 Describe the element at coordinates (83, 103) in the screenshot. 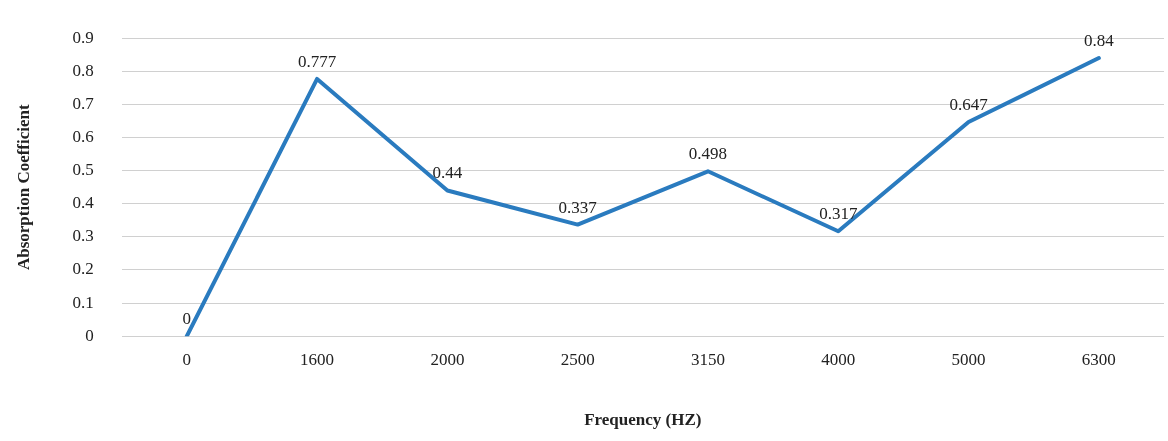

I see `y-tick-label: 0.7` at that location.